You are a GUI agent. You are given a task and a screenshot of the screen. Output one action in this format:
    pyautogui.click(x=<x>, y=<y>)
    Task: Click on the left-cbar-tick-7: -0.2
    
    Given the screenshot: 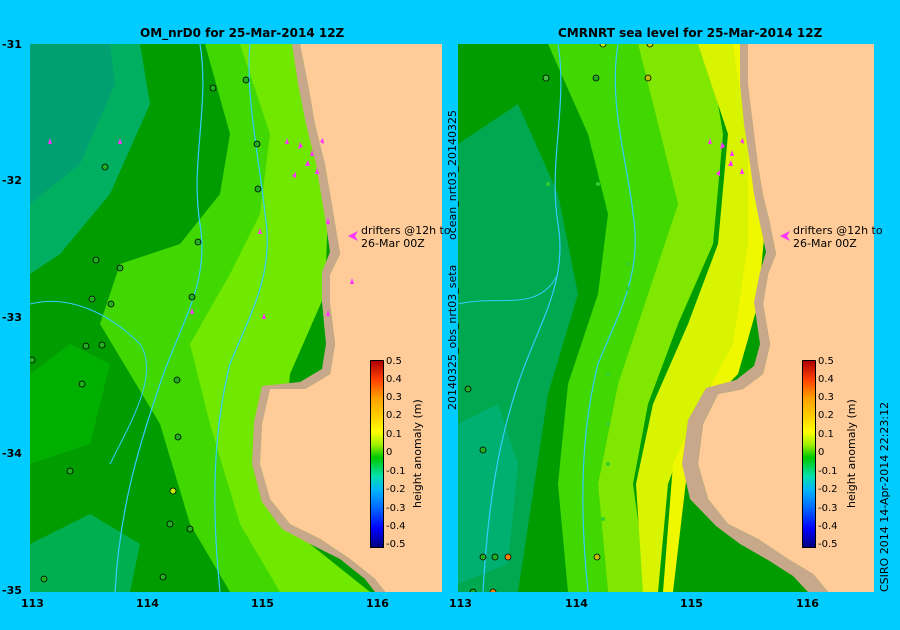 What is the action you would take?
    pyautogui.click(x=396, y=489)
    